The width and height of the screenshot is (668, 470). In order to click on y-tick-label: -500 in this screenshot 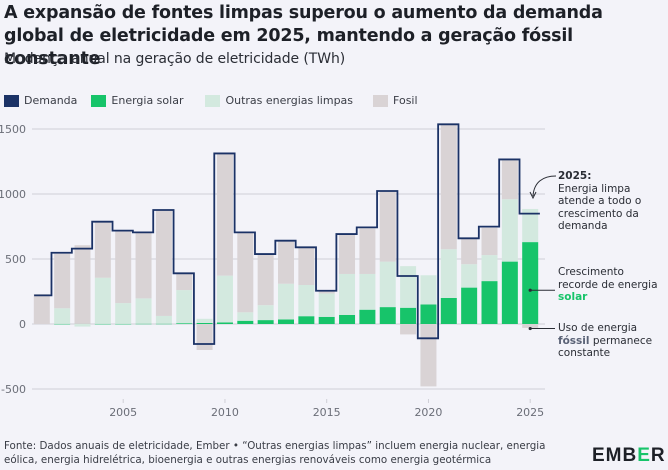, I will do `click(13, 389)`.